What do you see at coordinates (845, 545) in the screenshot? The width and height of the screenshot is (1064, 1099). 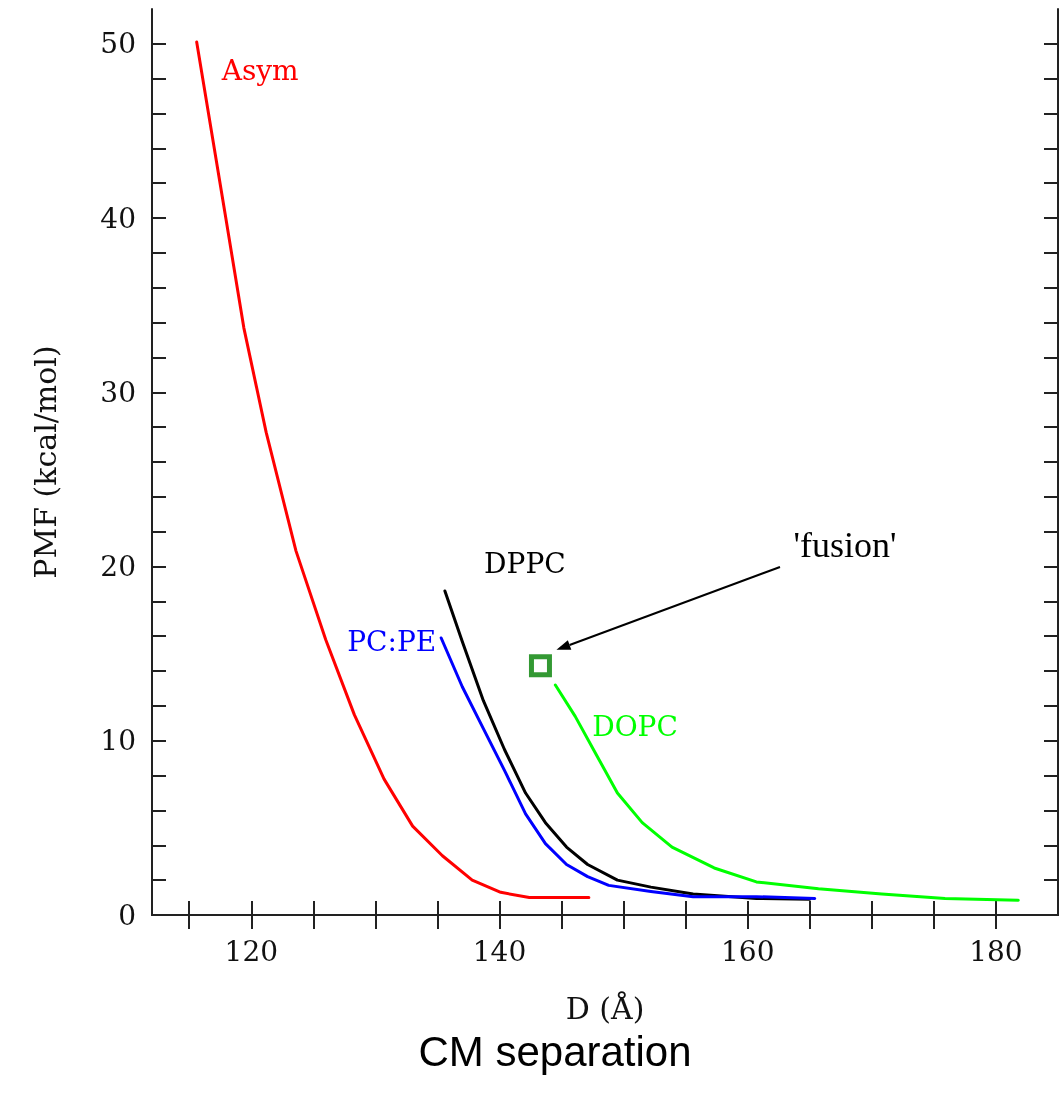 I see `annotation: 'fusion'` at bounding box center [845, 545].